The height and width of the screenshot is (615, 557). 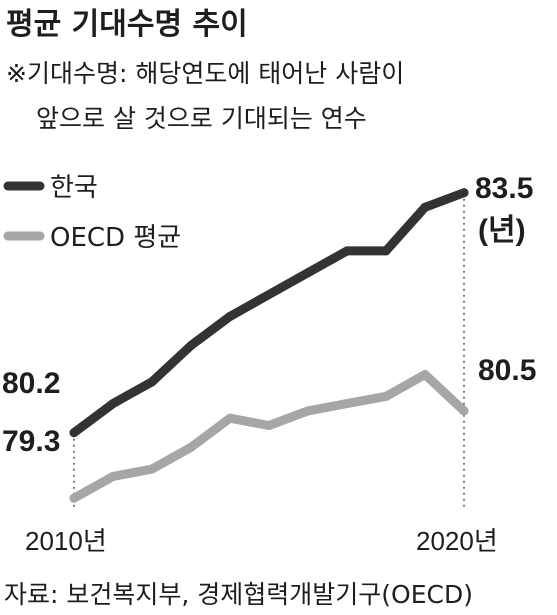 What do you see at coordinates (425, 207) in the screenshot?
I see `point-korea-2019` at bounding box center [425, 207].